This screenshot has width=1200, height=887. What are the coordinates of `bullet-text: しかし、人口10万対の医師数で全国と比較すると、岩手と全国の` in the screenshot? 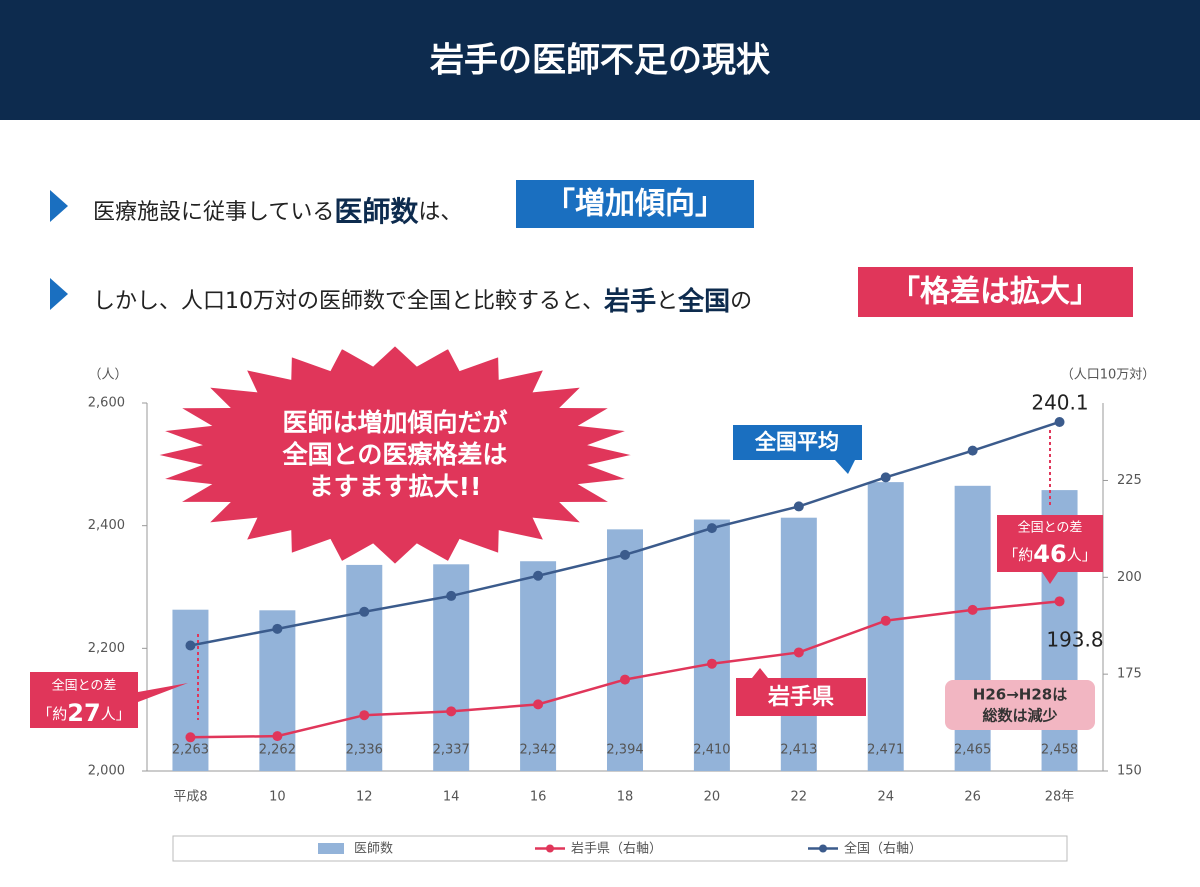 It's located at (422, 301).